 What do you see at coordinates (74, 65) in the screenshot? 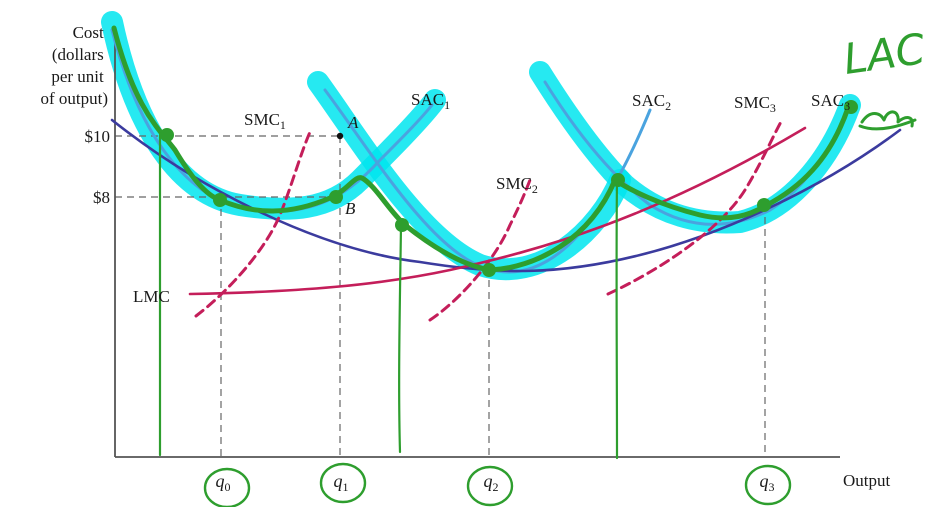
I see `y-axis-label: Cost (dollars per unit of output)` at bounding box center [74, 65].